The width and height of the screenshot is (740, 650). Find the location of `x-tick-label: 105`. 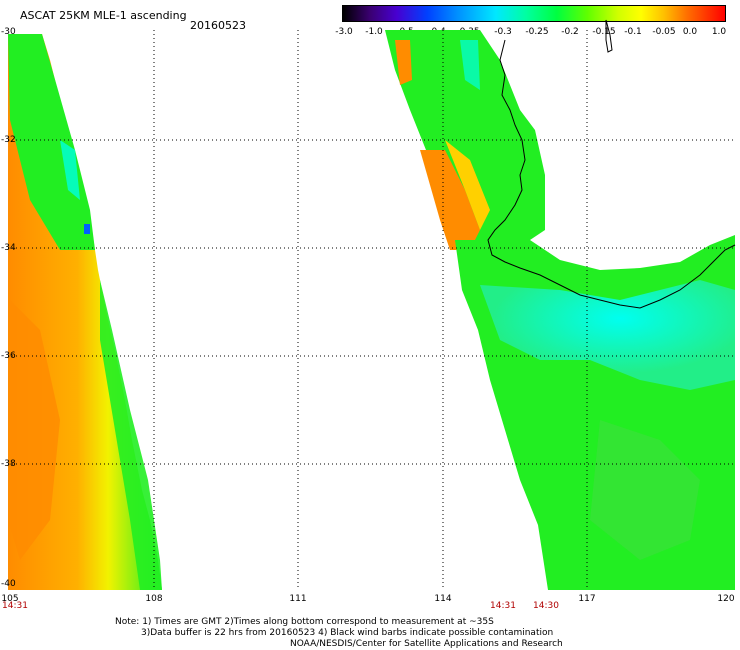

x-tick-label: 105 is located at coordinates (10, 599).